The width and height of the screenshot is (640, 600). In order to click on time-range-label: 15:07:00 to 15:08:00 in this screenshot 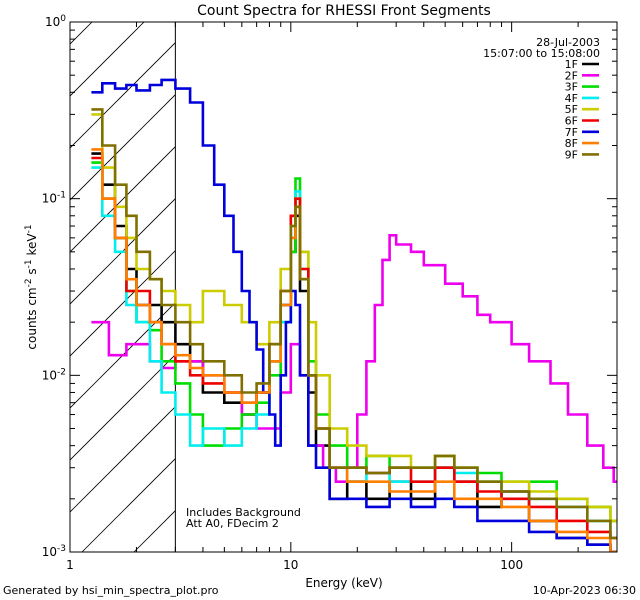, I will do `click(541, 53)`.